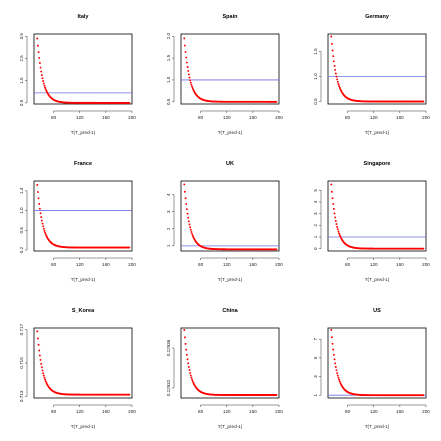 This screenshot has height=441, width=441. Describe the element at coordinates (315, 190) in the screenshot. I see `y-tick-label: 5` at that location.